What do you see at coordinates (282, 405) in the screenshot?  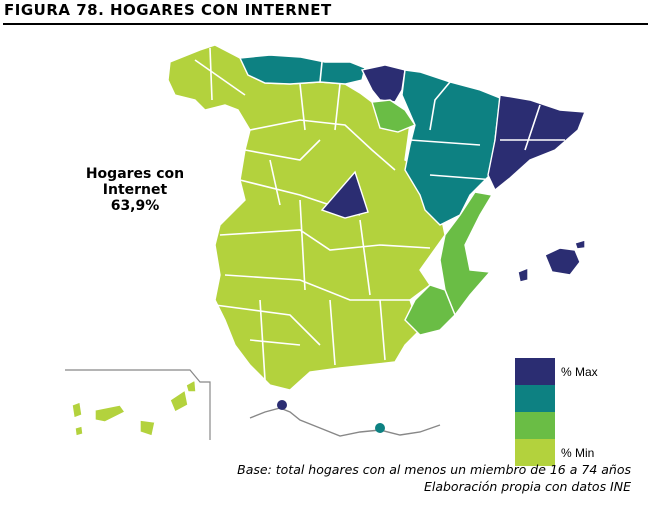 I see `ceuta-marker` at bounding box center [282, 405].